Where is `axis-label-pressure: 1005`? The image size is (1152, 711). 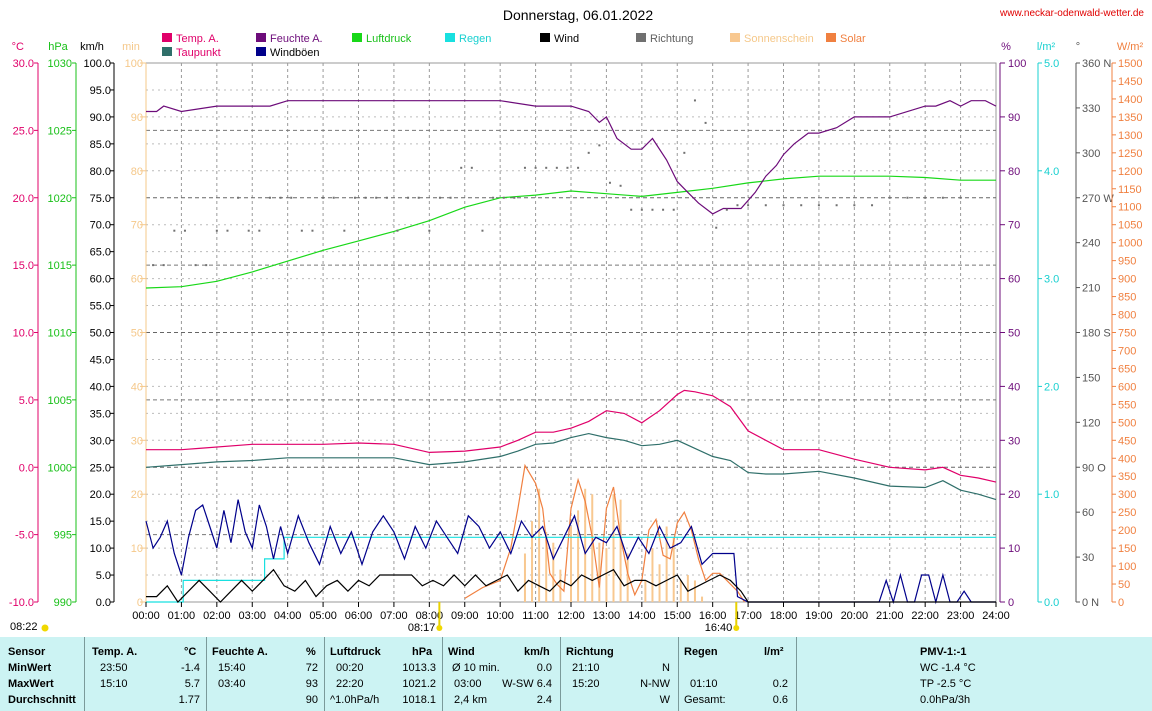
axis-label-pressure: 1005 is located at coordinates (60, 401).